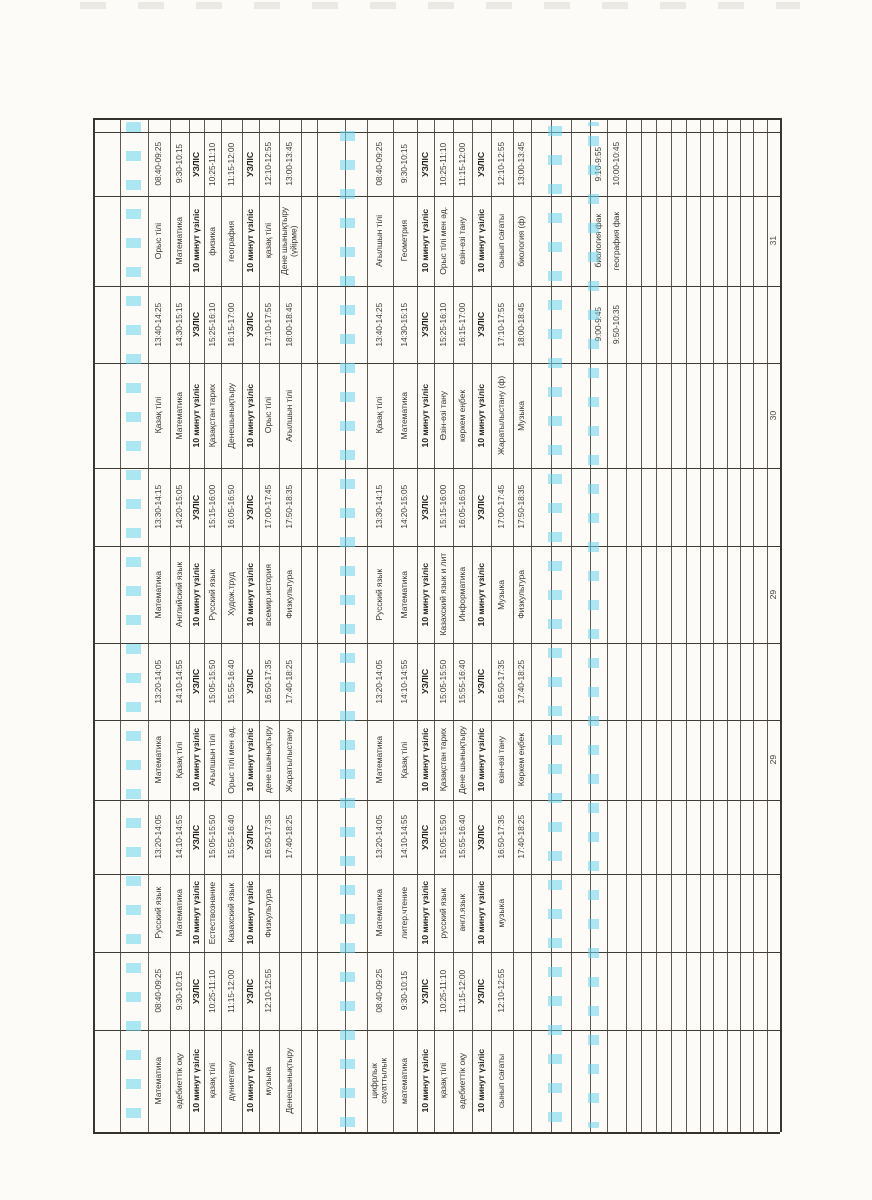 The height and width of the screenshot is (1200, 872). I want to click on subject-cell: англ.язык, so click(461, 913).